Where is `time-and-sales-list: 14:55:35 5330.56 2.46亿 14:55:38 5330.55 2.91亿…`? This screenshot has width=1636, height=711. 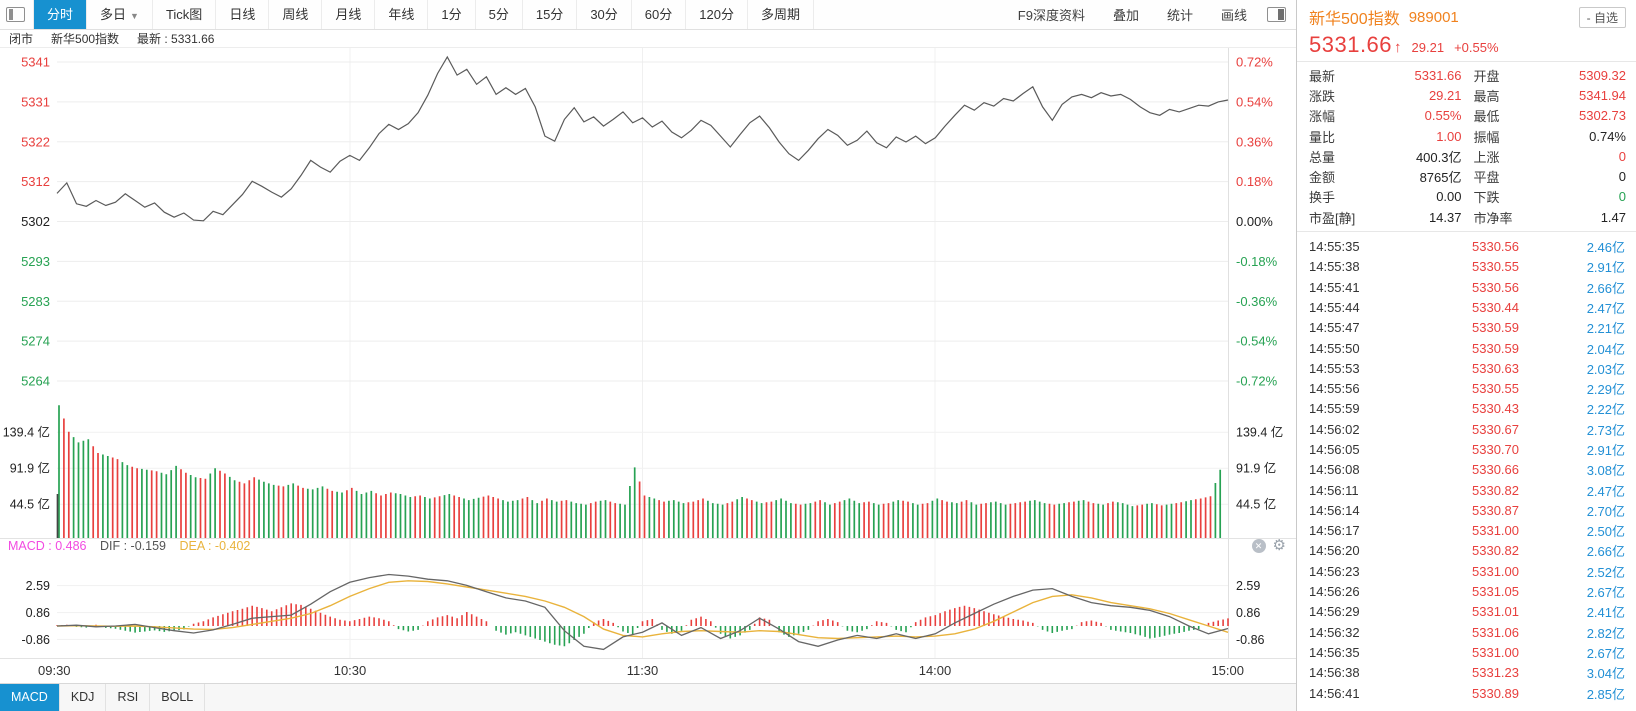 time-and-sales-list: 14:55:35 5330.56 2.46亿 14:55:38 5330.55 2.91亿… is located at coordinates (1466, 471).